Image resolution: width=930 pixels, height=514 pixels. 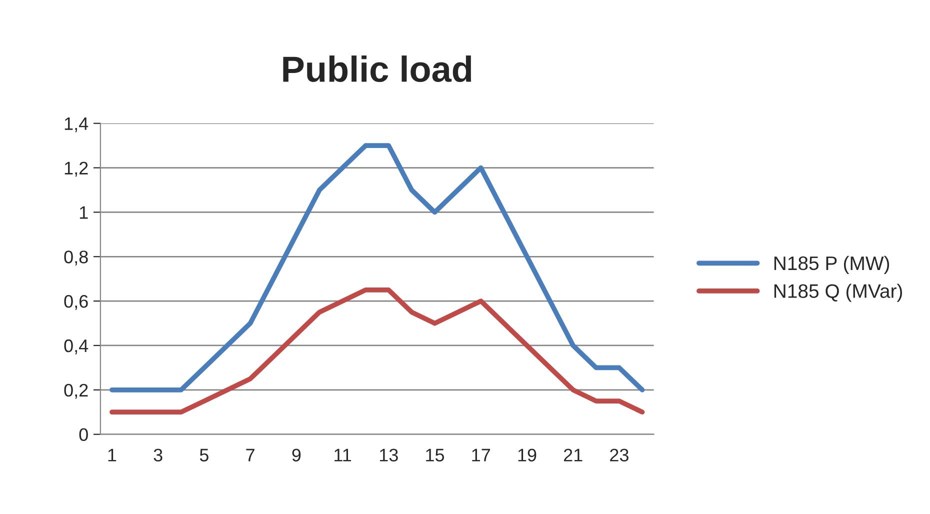 What do you see at coordinates (76, 258) in the screenshot?
I see `y-tick-label: 0,8` at bounding box center [76, 258].